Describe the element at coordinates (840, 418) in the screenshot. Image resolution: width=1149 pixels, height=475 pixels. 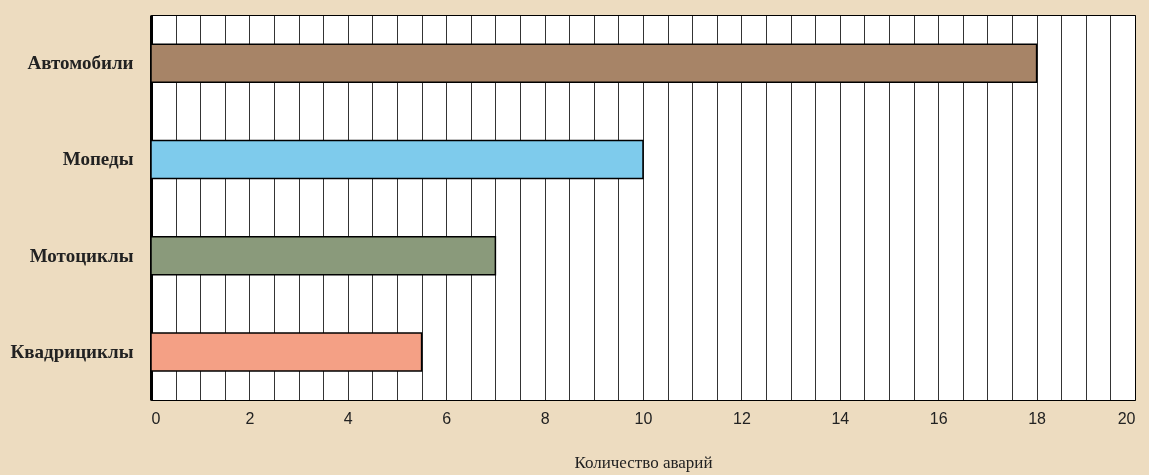
I see `x-tick-label: 14` at that location.